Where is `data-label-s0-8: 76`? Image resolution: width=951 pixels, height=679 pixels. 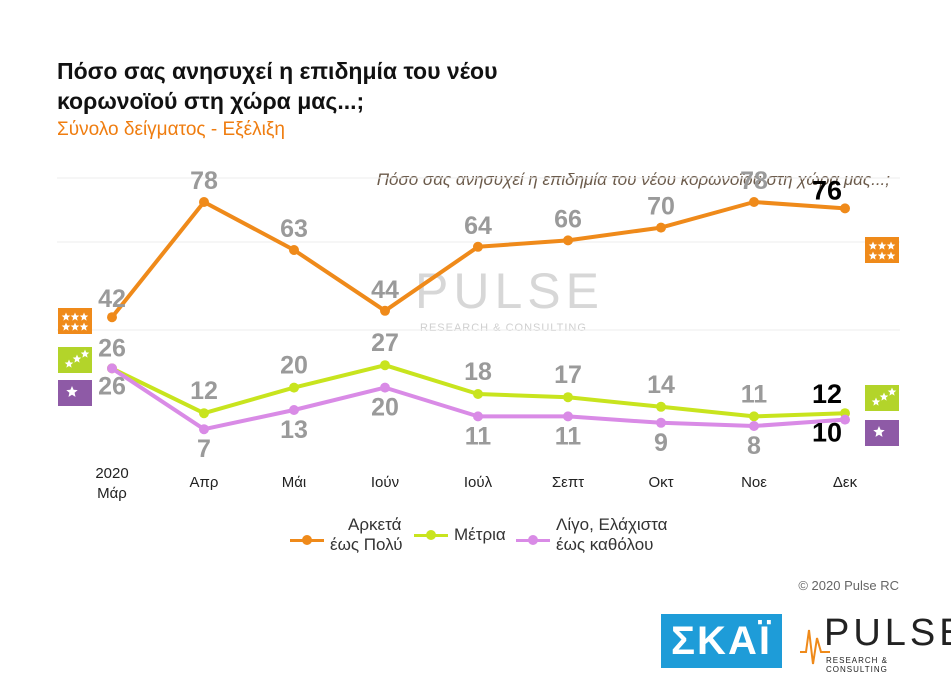
data-label-s0-8: 76 is located at coordinates (827, 190).